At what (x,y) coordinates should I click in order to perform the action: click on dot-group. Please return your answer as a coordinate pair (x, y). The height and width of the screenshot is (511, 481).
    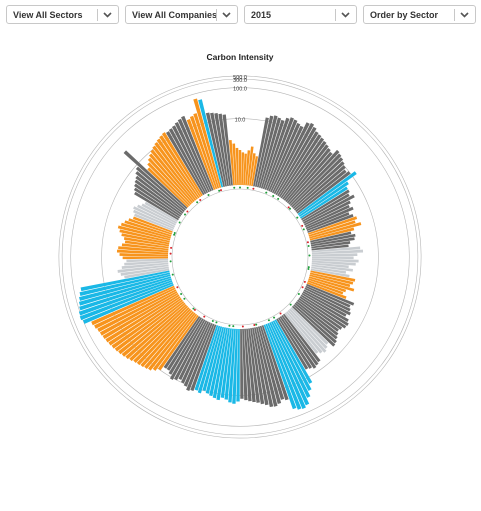
    Looking at the image, I should click on (240, 257).